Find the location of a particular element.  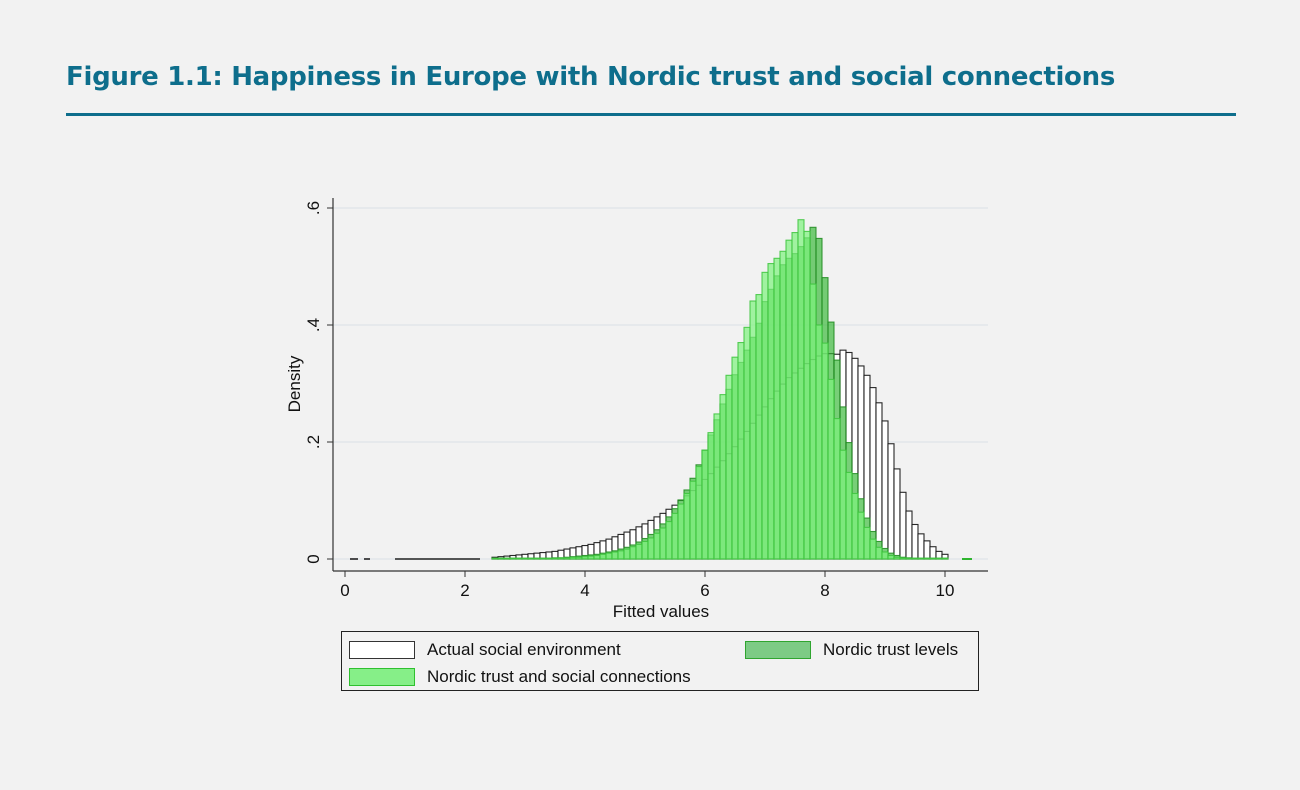

y-tick-label: 0 is located at coordinates (313, 558).